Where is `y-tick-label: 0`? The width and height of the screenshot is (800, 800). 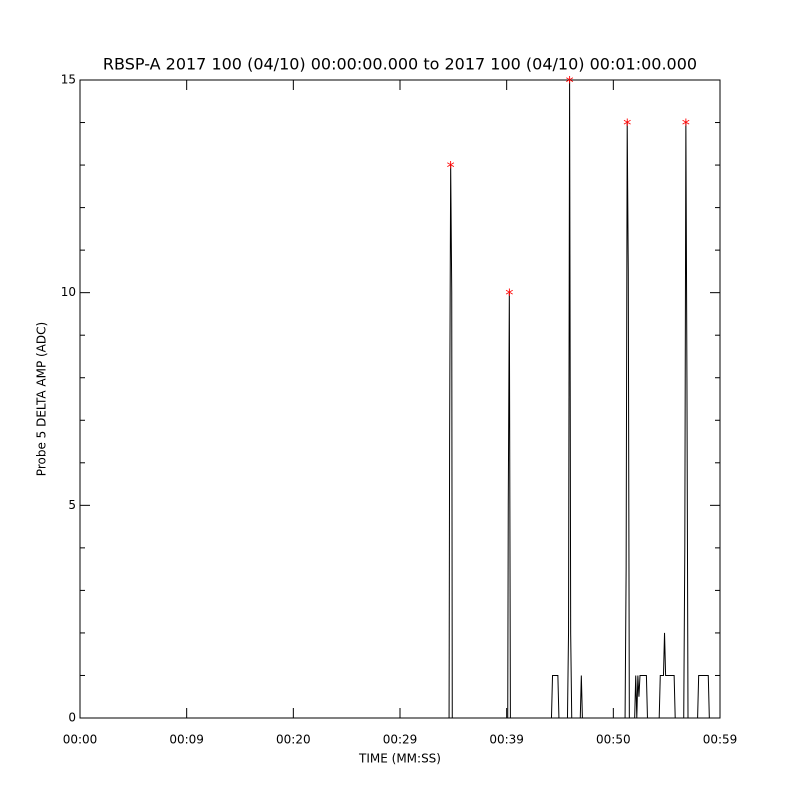
y-tick-label: 0 is located at coordinates (72, 718).